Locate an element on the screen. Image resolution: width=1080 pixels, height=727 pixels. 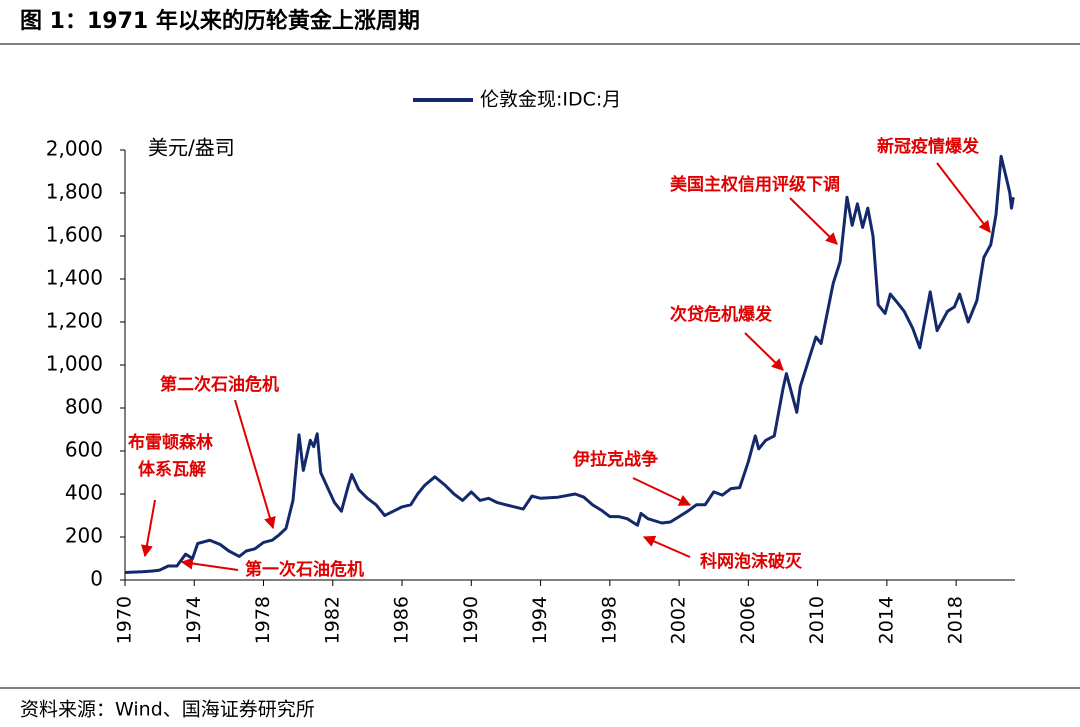
legend-label: 伦敦金现:IDC:月 is located at coordinates (550, 100).